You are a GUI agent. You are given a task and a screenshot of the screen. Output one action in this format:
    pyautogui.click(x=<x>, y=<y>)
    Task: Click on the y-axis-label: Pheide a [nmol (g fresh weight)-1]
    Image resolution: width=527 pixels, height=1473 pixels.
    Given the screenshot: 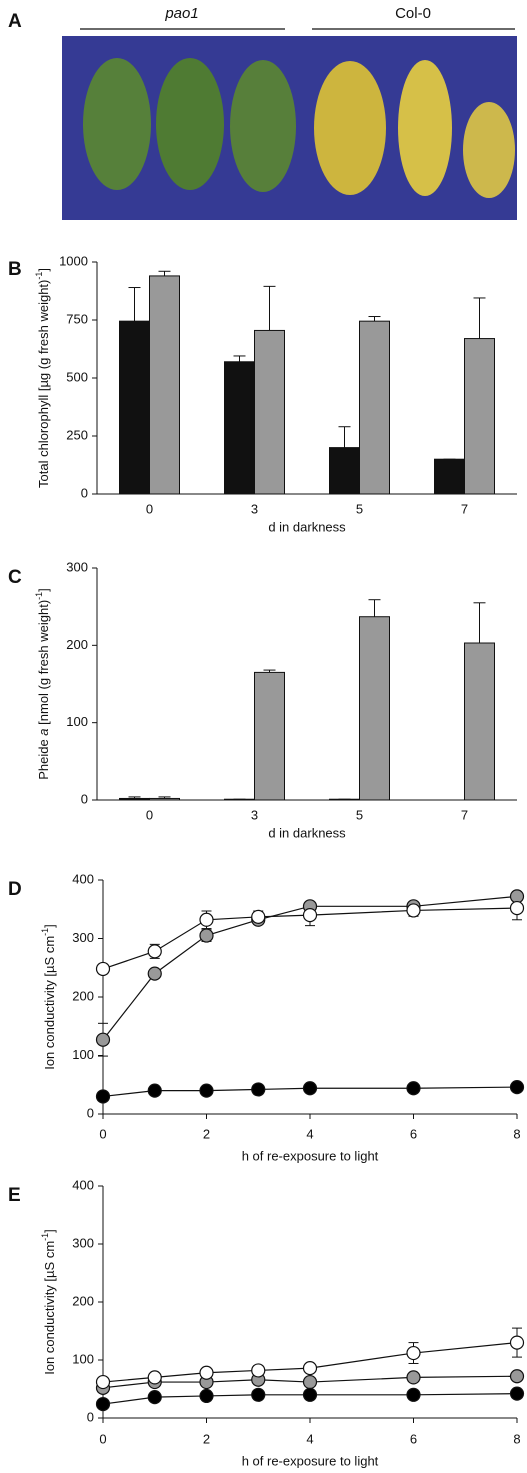 What is the action you would take?
    pyautogui.click(x=42, y=684)
    